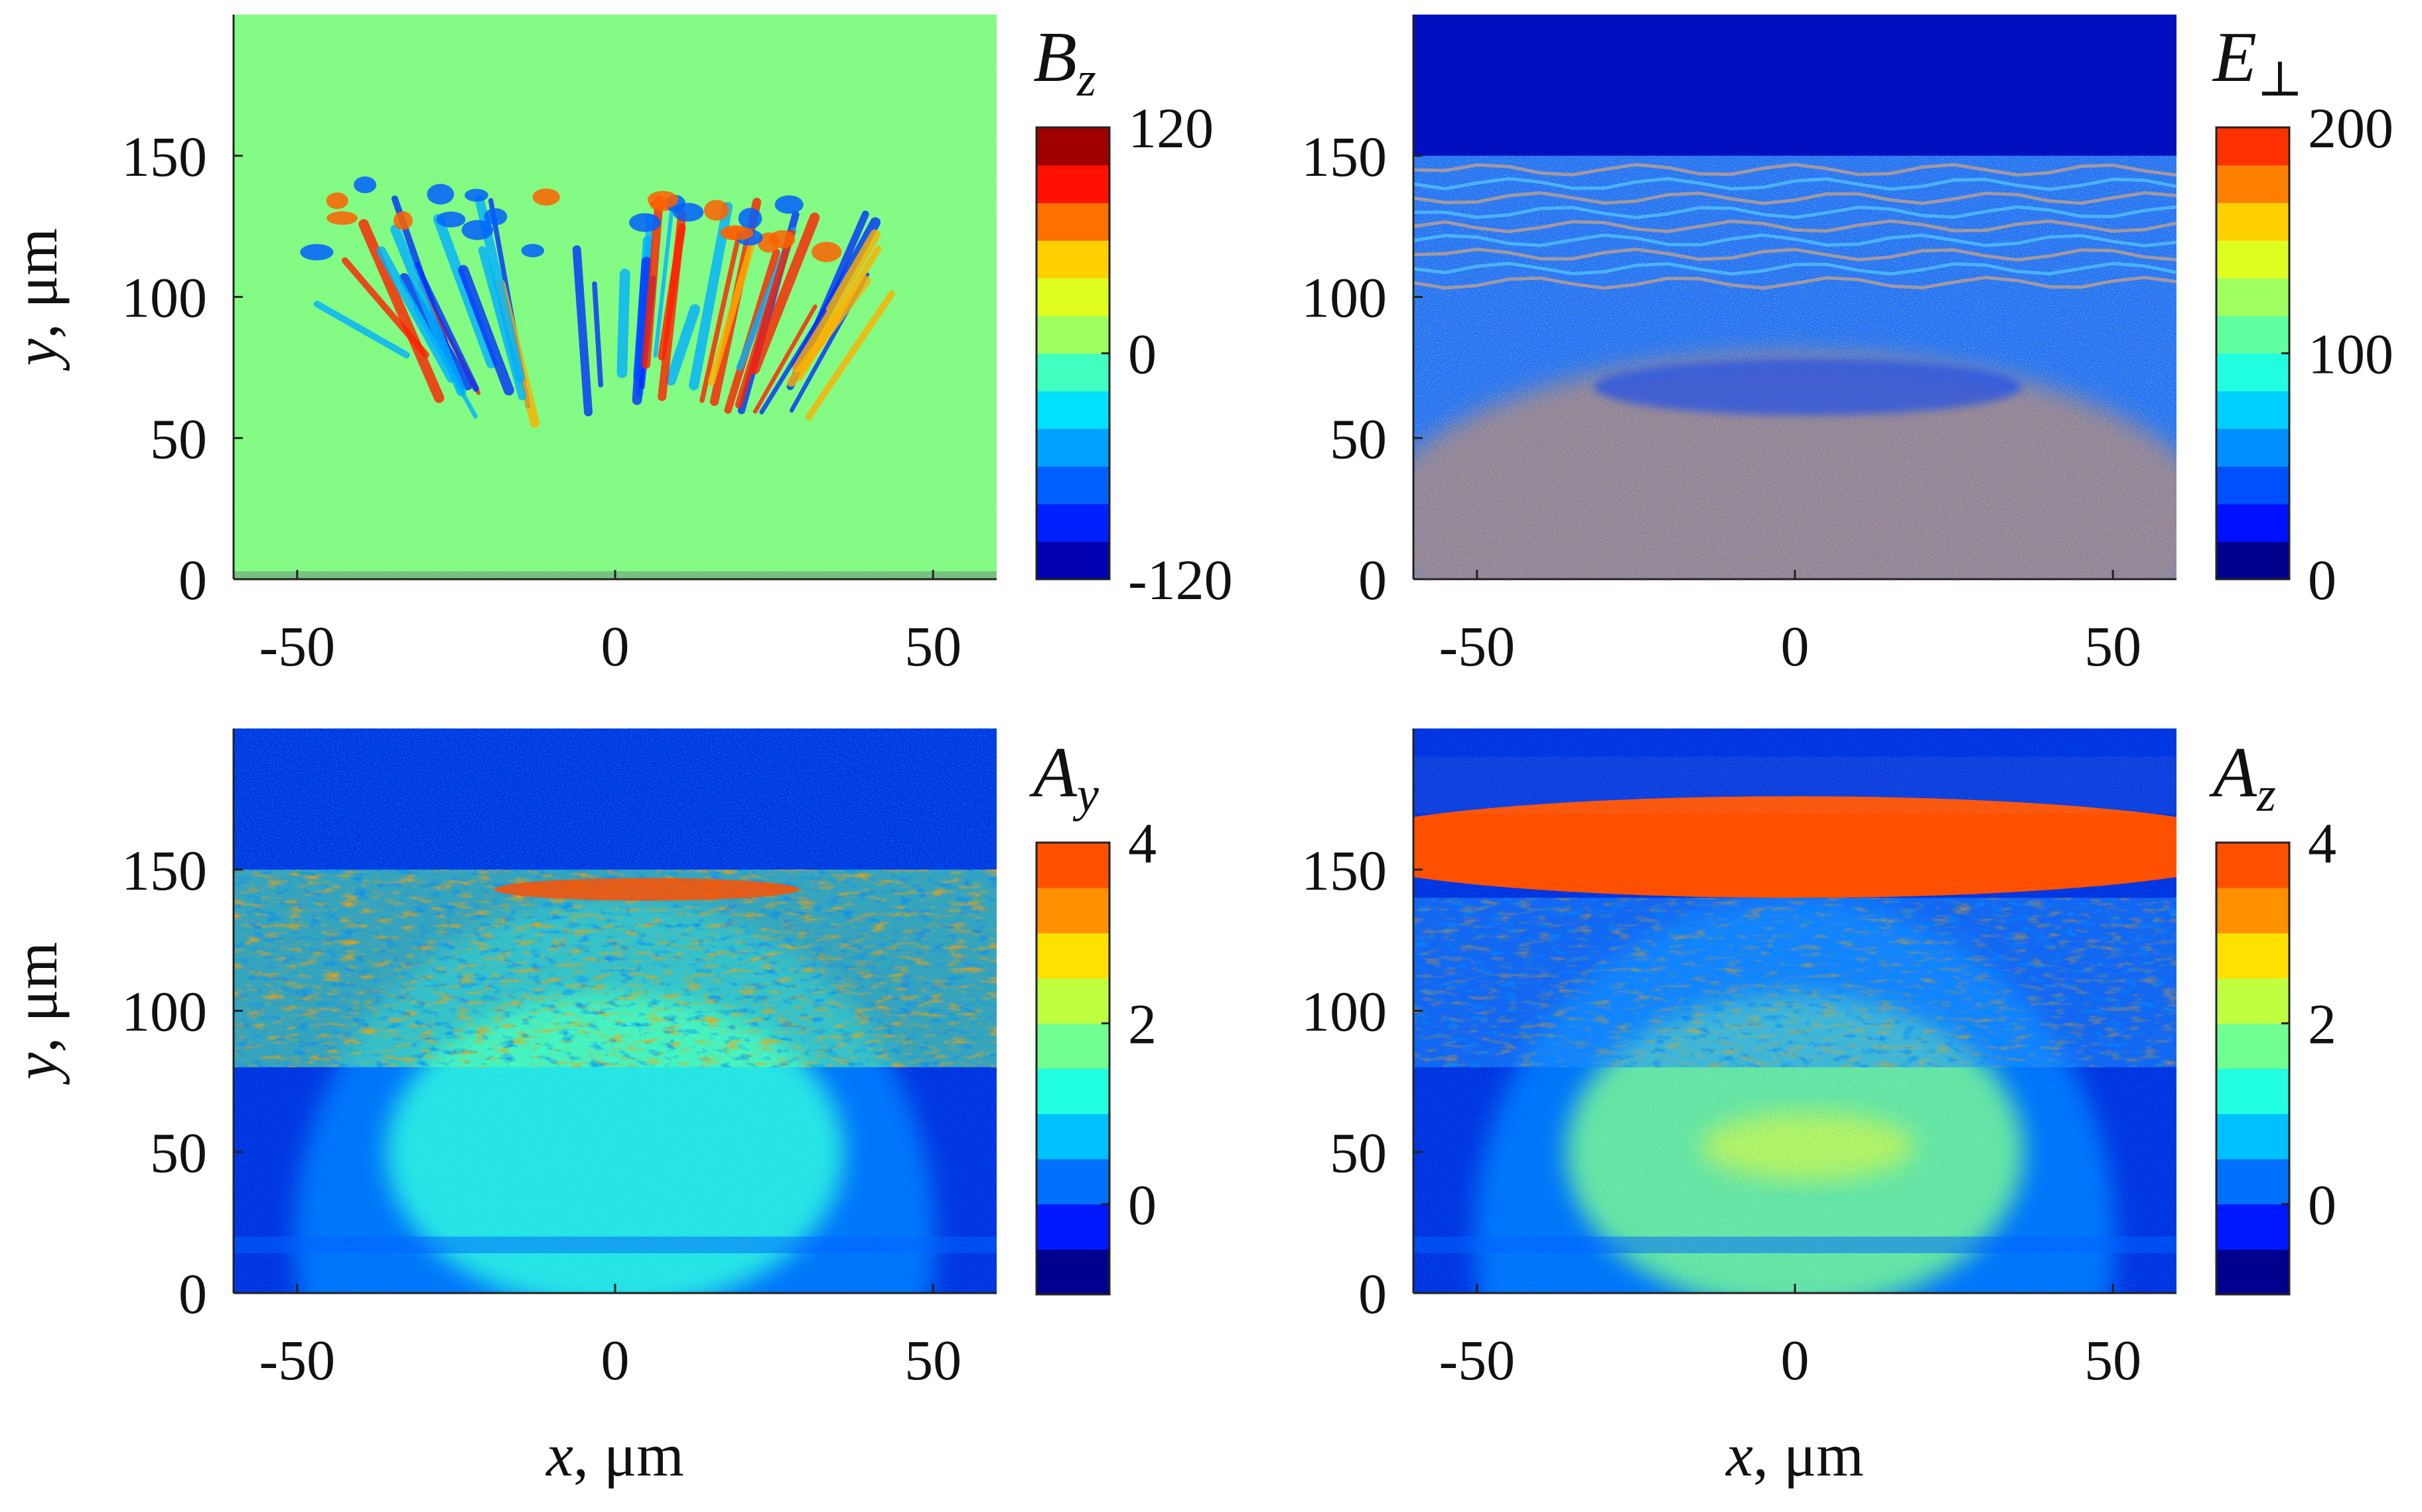  I want to click on colorbar-title-subscript: ⊥, so click(2280, 79).